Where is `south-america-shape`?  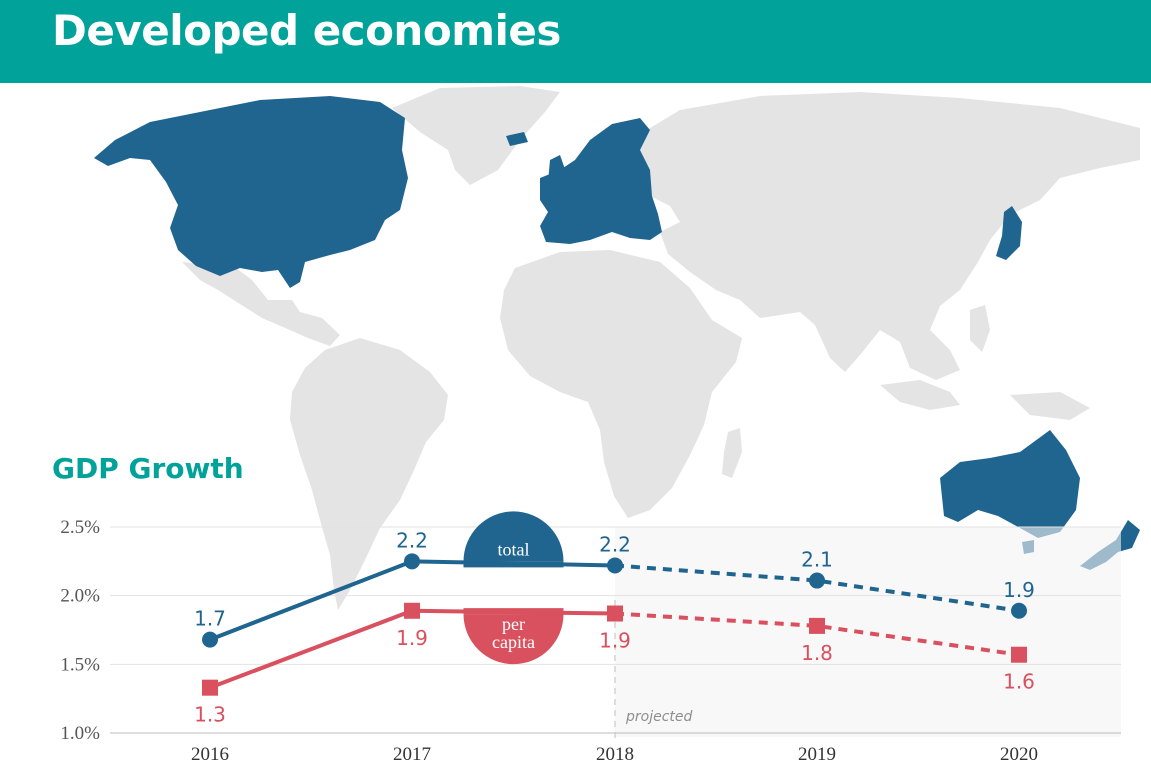
south-america-shape is located at coordinates (369, 474).